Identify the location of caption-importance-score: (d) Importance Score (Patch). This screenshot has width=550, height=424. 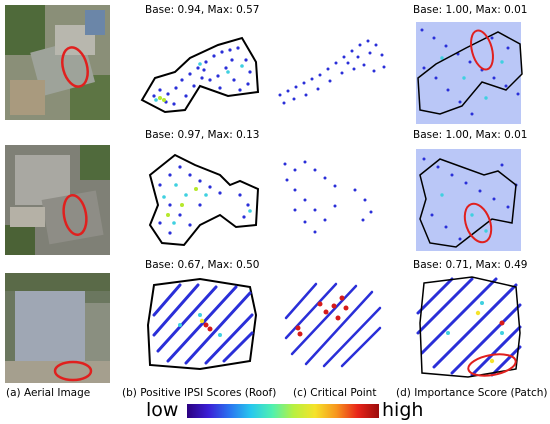
(472, 393).